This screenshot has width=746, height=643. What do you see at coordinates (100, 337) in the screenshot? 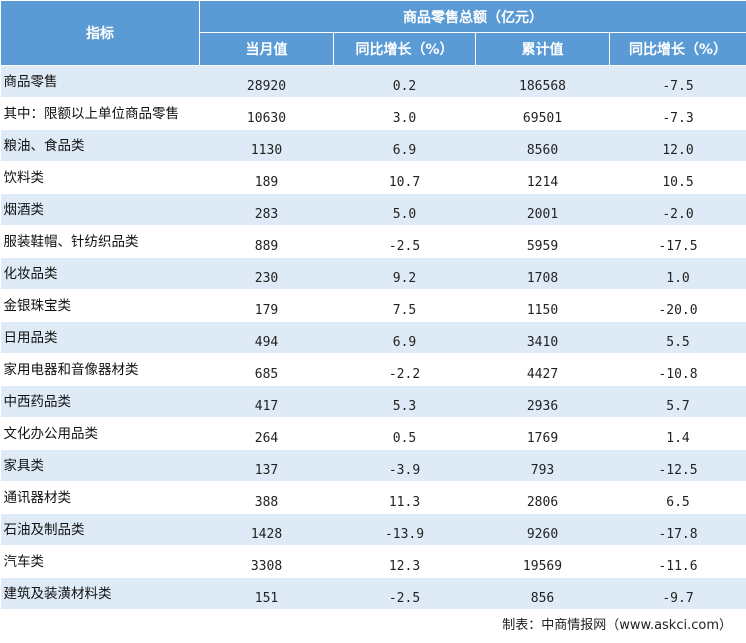
I see `row-name: 日用品类` at bounding box center [100, 337].